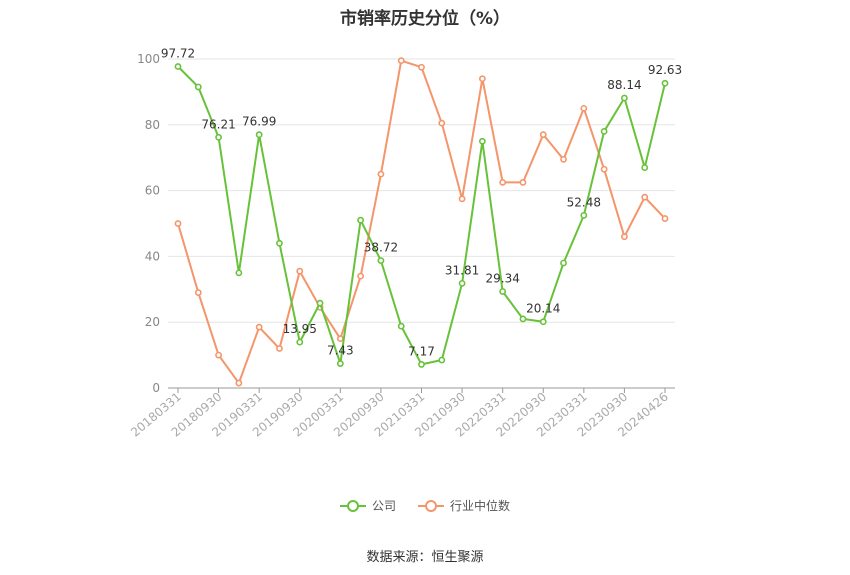 The image size is (850, 575). What do you see at coordinates (381, 248) in the screenshot?
I see `data-label: 38.72` at bounding box center [381, 248].